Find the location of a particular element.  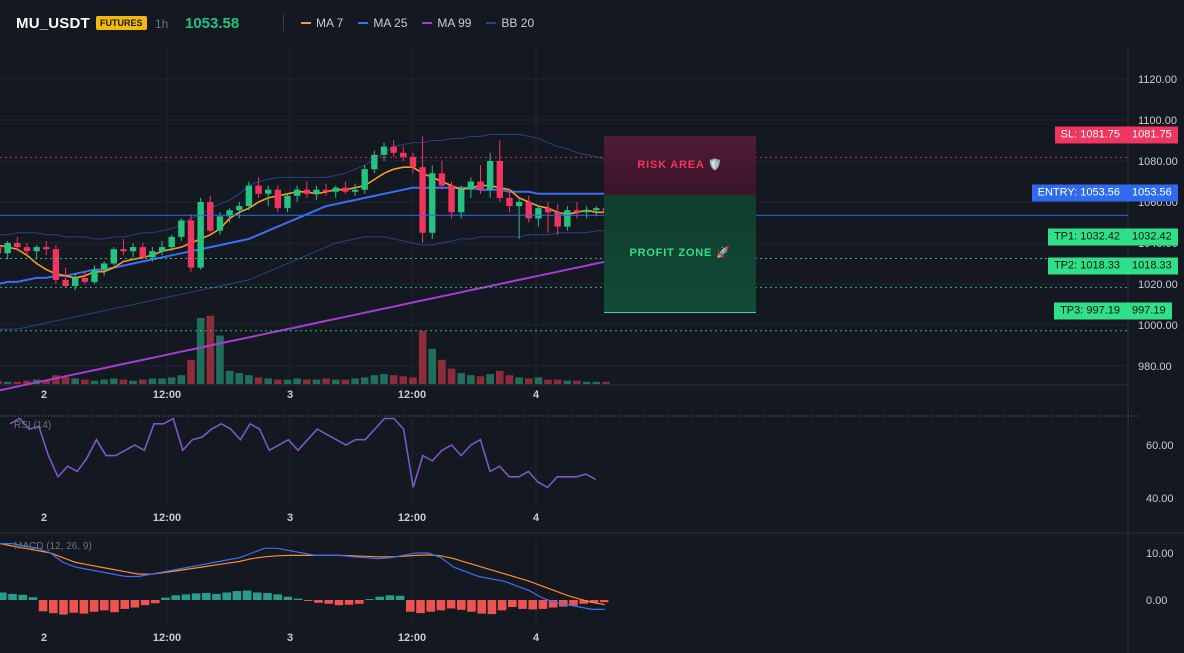

entry-price-tag: 1053.56 is located at coordinates (1152, 193).